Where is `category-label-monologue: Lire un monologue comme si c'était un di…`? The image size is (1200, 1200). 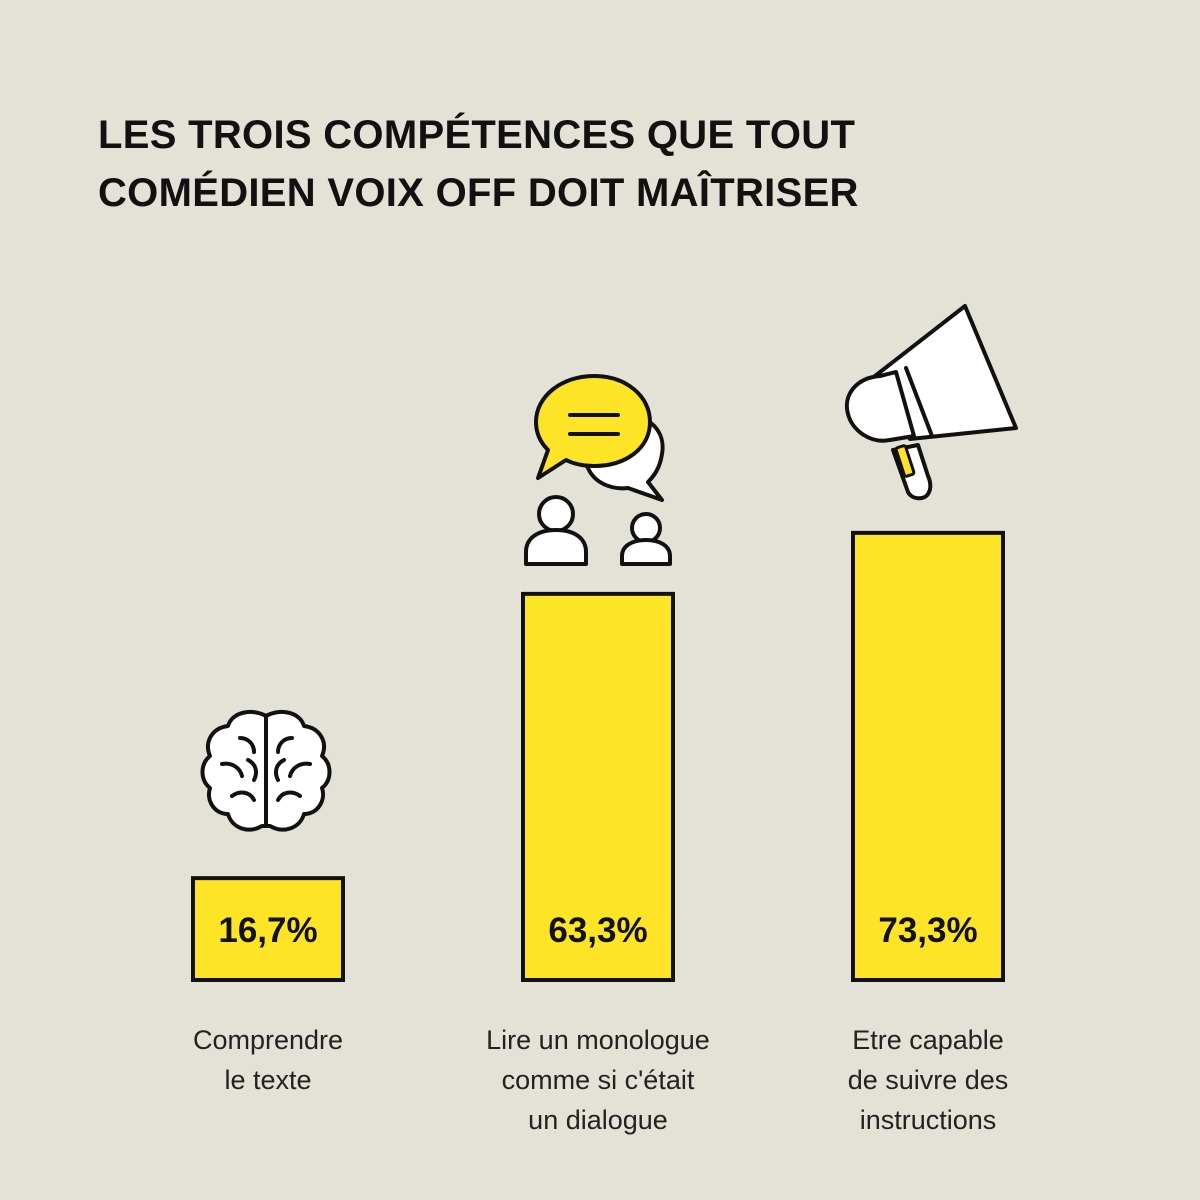 category-label-monologue: Lire un monologue comme si c'était un di… is located at coordinates (598, 1080).